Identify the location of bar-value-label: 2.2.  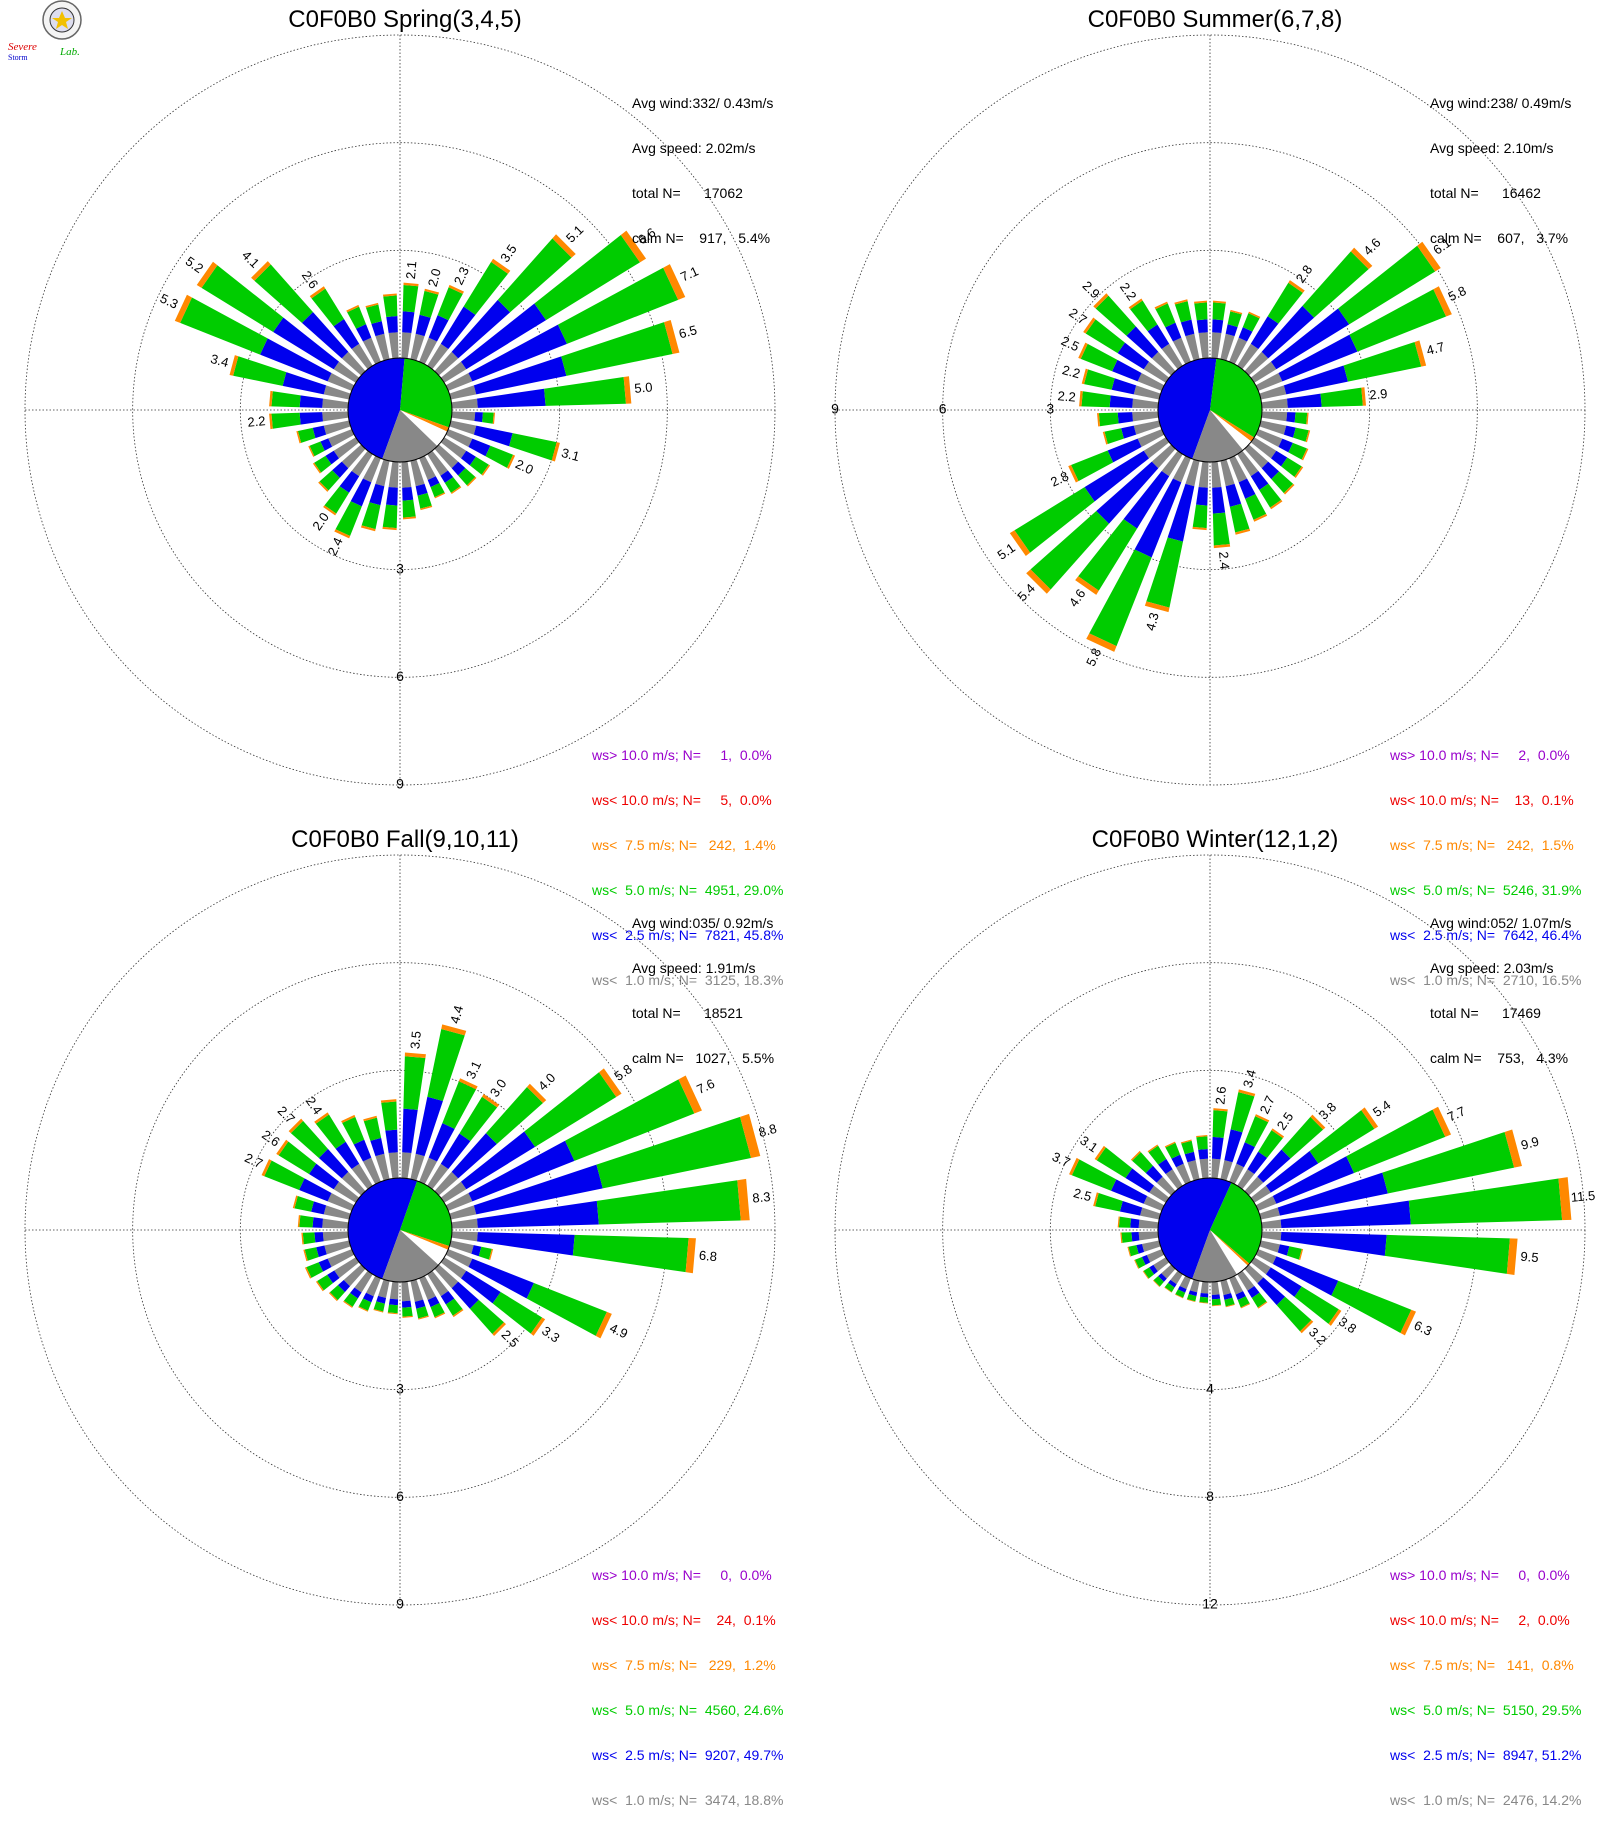
(1066, 396).